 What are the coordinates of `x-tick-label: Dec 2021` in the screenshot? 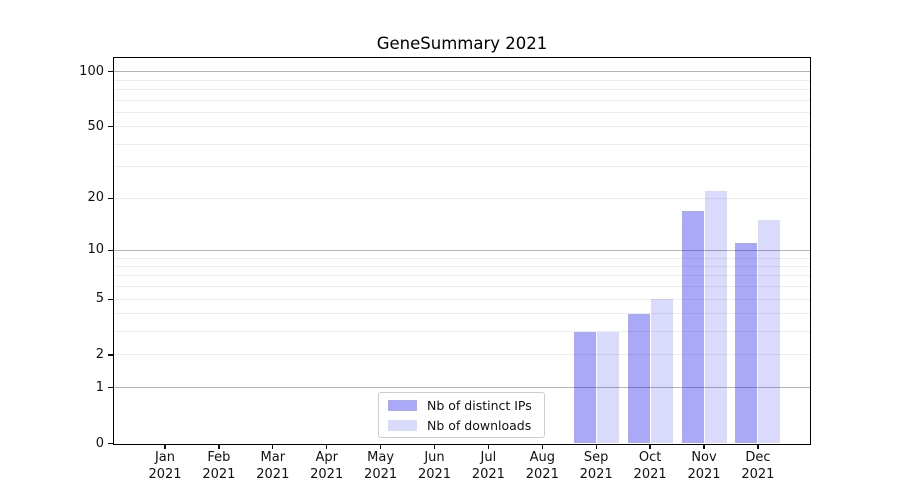 It's located at (758, 466).